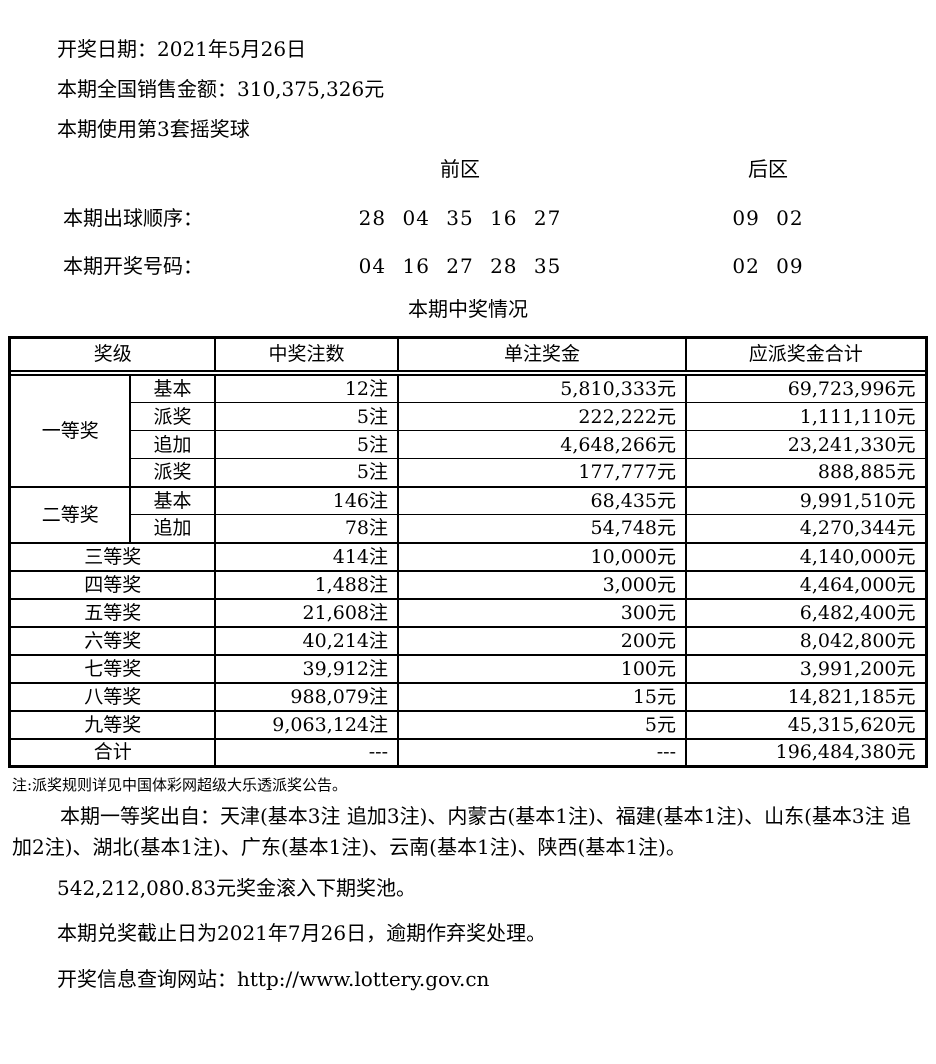 This screenshot has height=1064, width=936. Describe the element at coordinates (306, 500) in the screenshot. I see `count-cell: 146注` at that location.